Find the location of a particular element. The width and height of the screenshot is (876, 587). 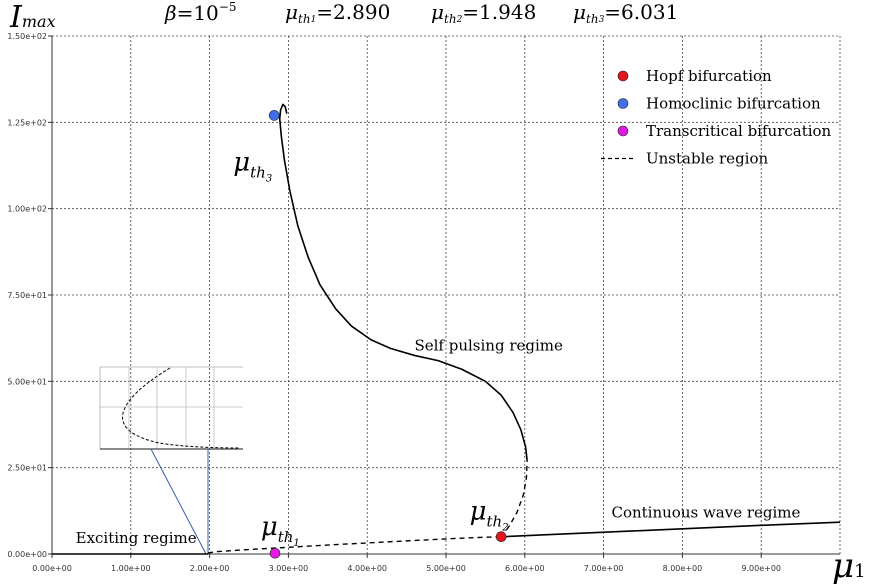

annotation-mu-th3: μth3 is located at coordinates (252, 166).